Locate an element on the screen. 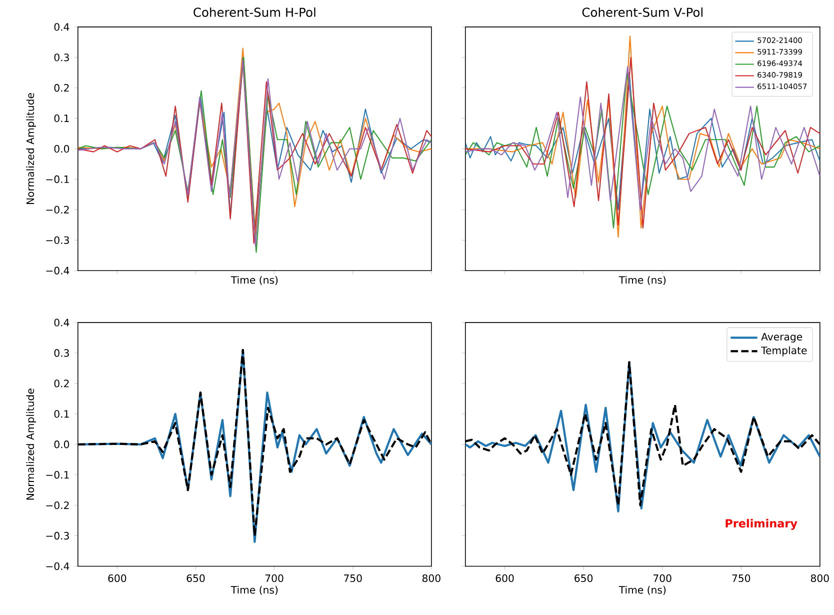 The width and height of the screenshot is (834, 615). legend-label: Average is located at coordinates (781, 337).